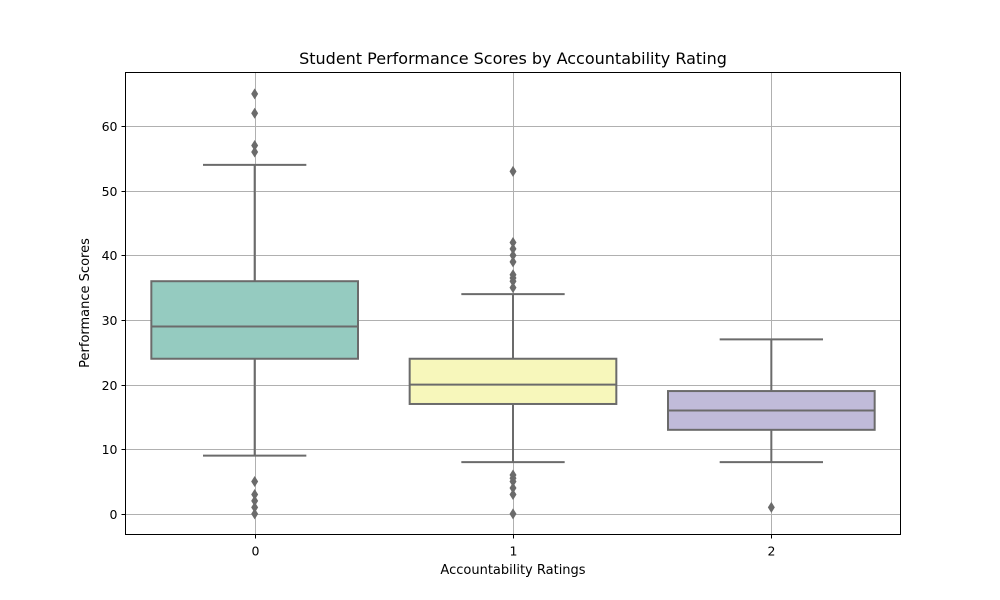 This screenshot has width=1000, height=600. I want to click on x-tick-label: 1, so click(514, 551).